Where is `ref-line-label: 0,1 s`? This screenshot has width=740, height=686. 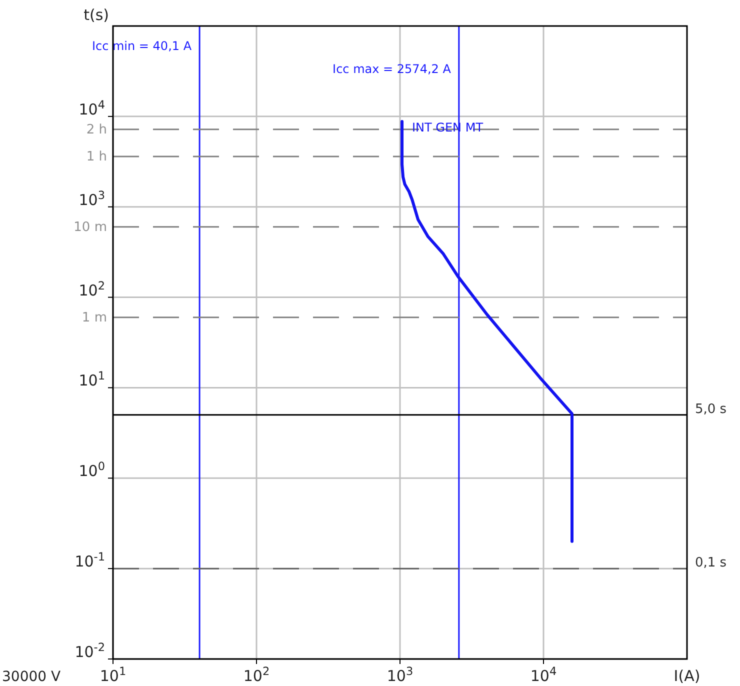
ref-line-label: 0,1 s is located at coordinates (711, 563).